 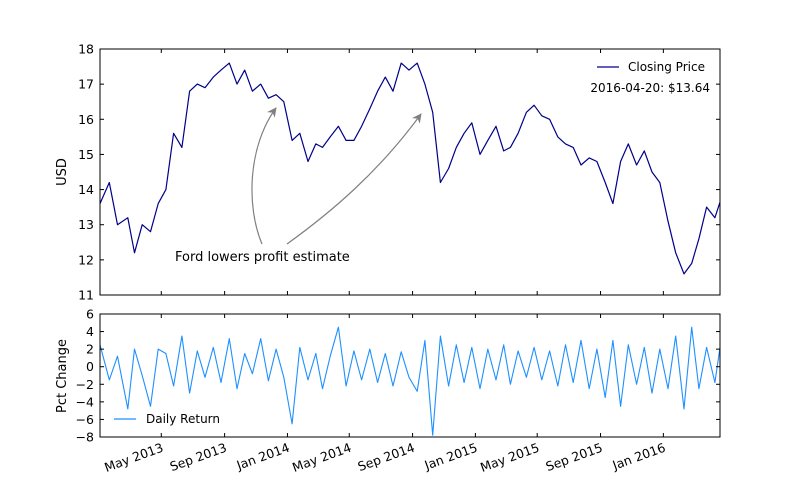 What do you see at coordinates (86, 295) in the screenshot?
I see `price-y-tick-label: 11` at bounding box center [86, 295].